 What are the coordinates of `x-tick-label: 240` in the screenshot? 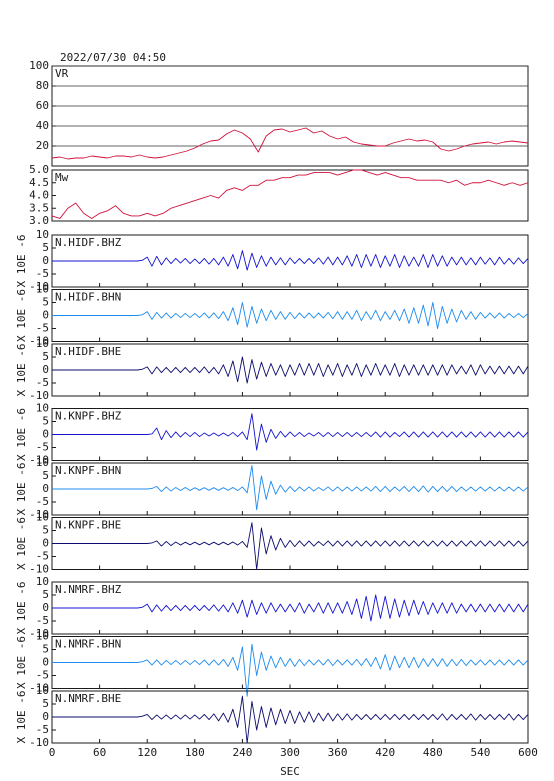 It's located at (242, 752).